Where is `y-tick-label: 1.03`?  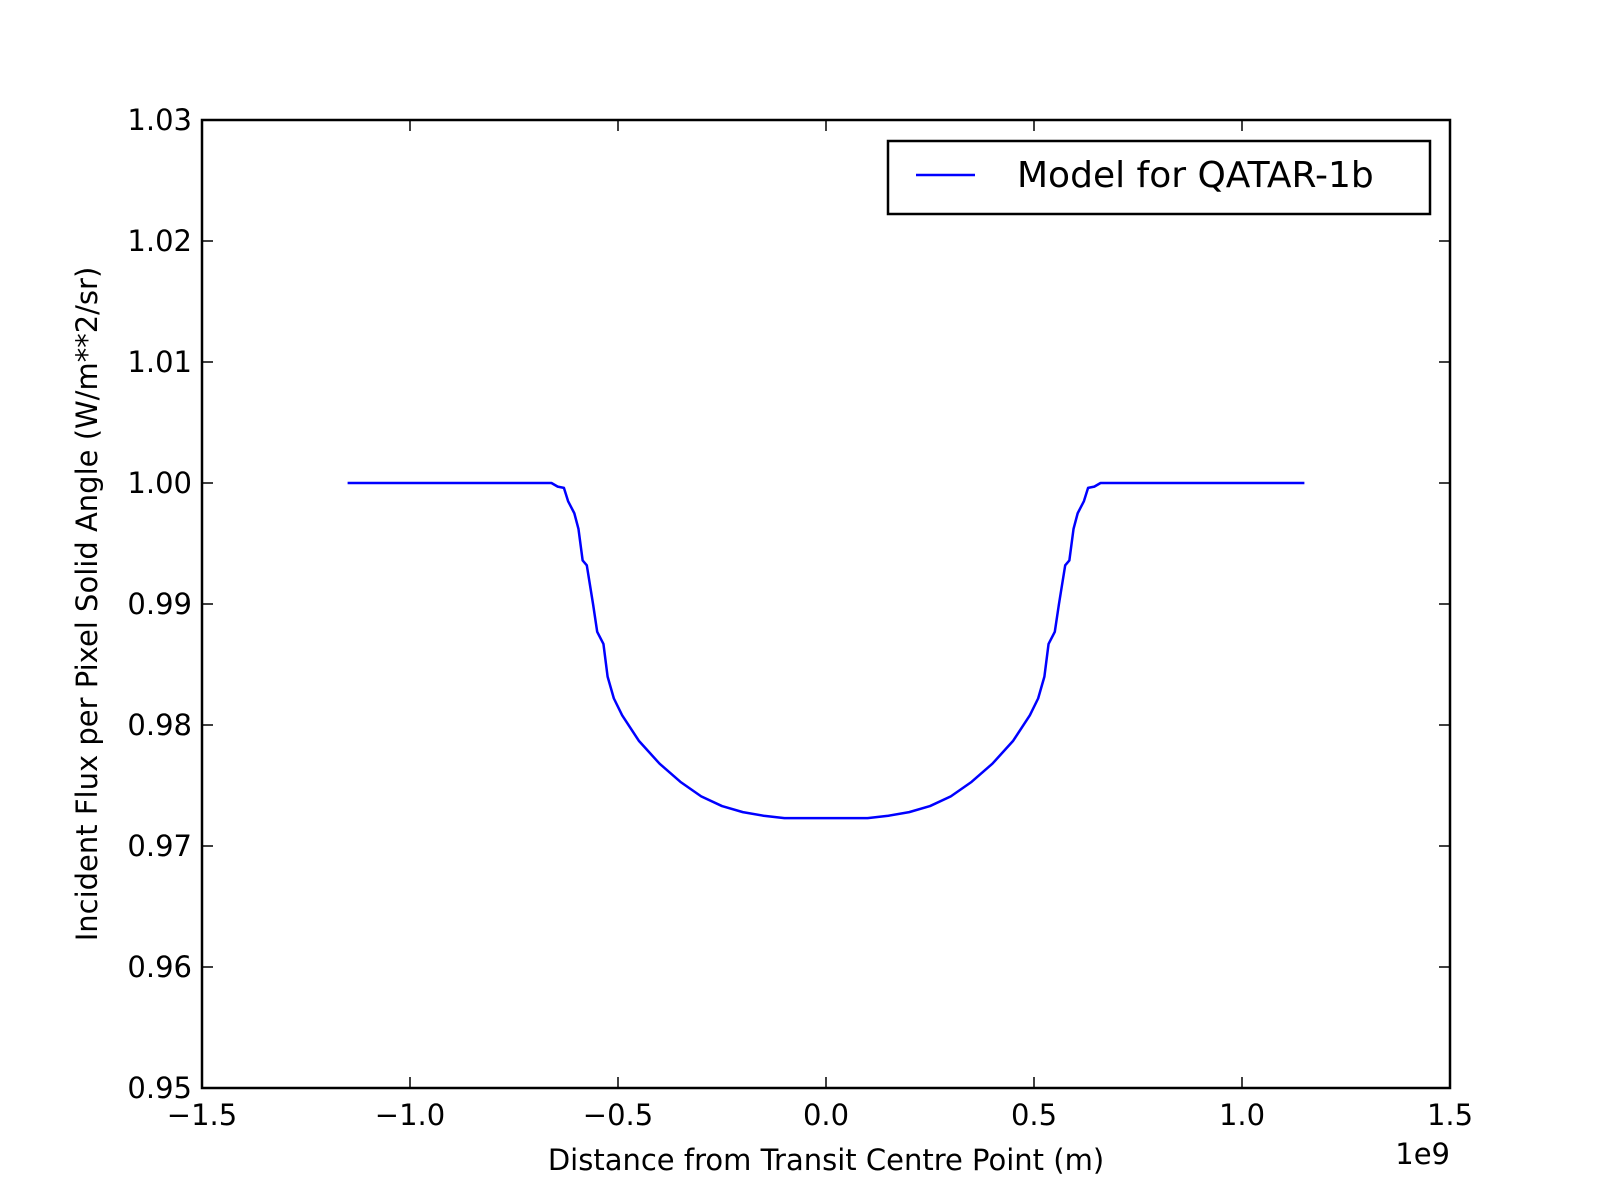 y-tick-label: 1.03 is located at coordinates (159, 120).